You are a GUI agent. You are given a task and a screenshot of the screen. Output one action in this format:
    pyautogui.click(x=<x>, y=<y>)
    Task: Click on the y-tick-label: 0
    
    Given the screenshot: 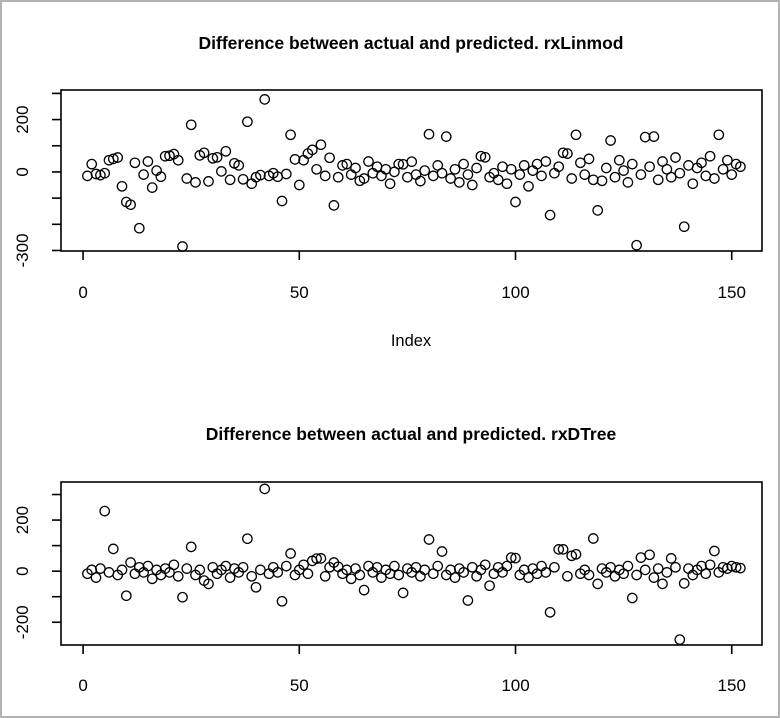 What is the action you would take?
    pyautogui.click(x=22, y=171)
    